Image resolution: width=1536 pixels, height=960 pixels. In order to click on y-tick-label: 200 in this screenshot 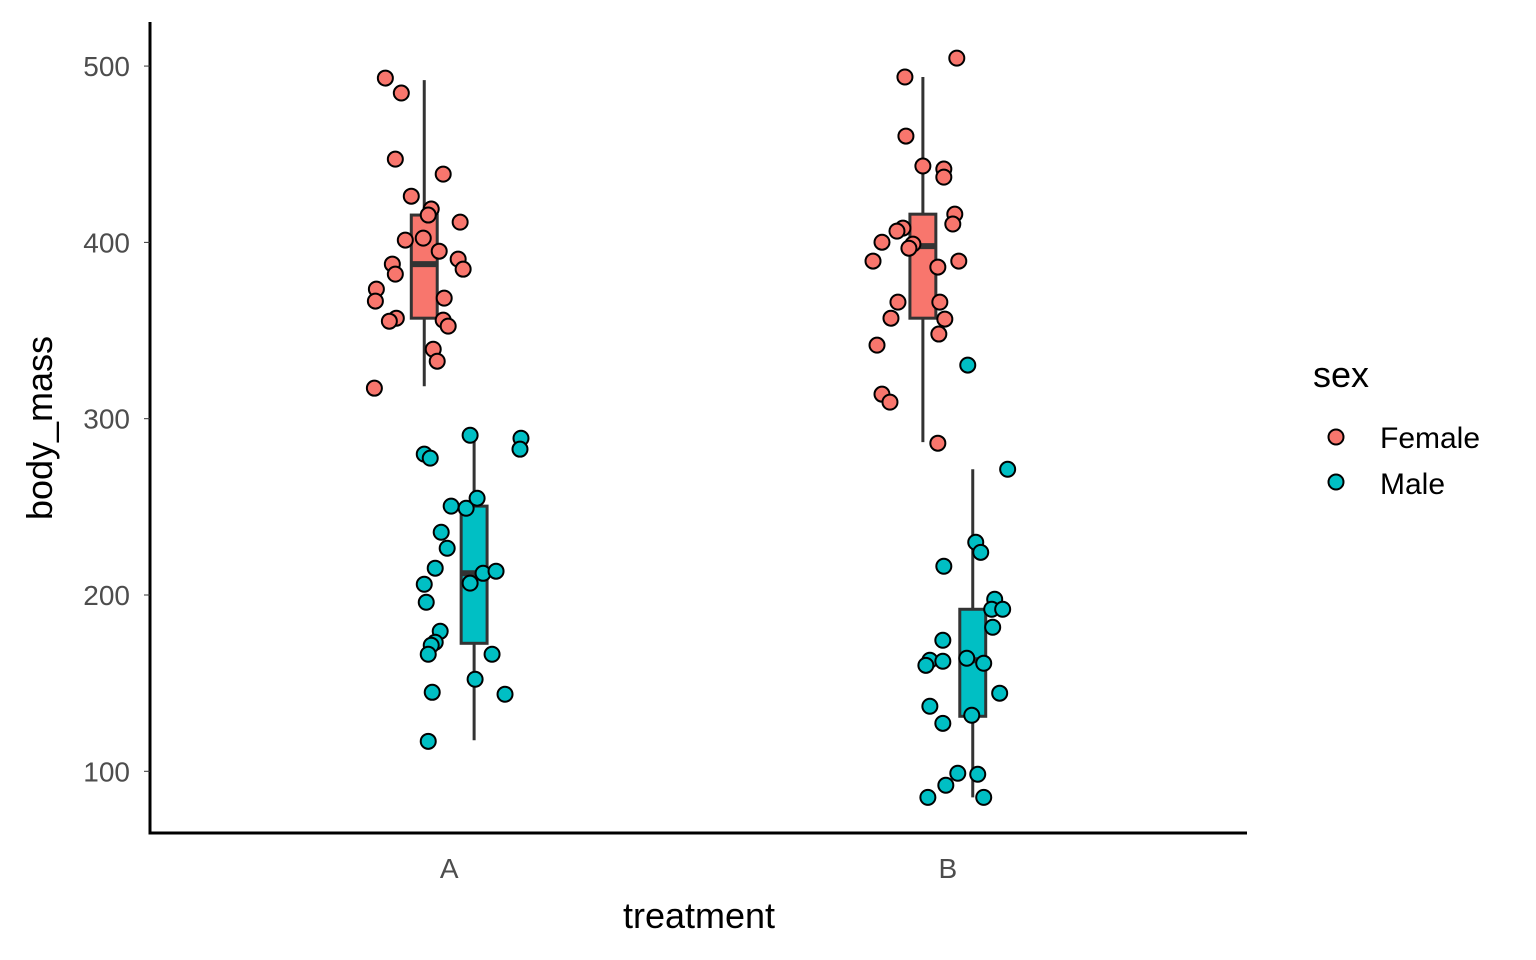, I will do `click(106, 595)`.